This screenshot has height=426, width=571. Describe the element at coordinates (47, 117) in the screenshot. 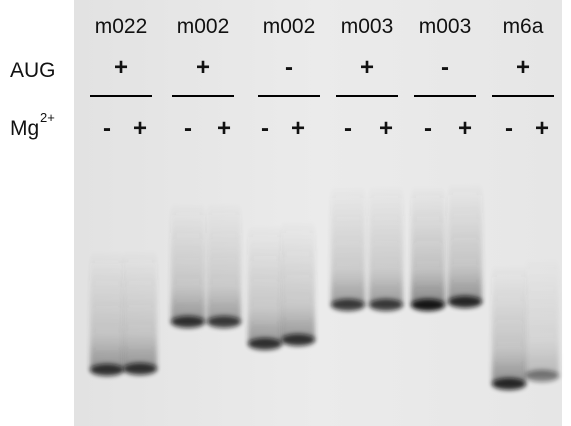

I see `mg-superscript: 2+` at that location.